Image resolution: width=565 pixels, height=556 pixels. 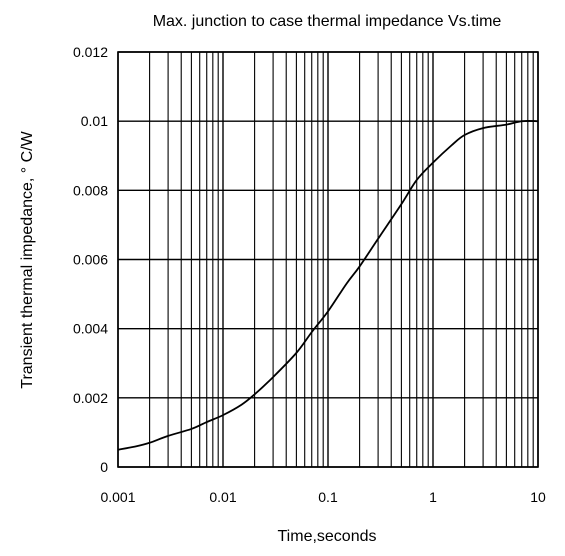 What do you see at coordinates (433, 497) in the screenshot?
I see `x-tick-label: 1` at bounding box center [433, 497].